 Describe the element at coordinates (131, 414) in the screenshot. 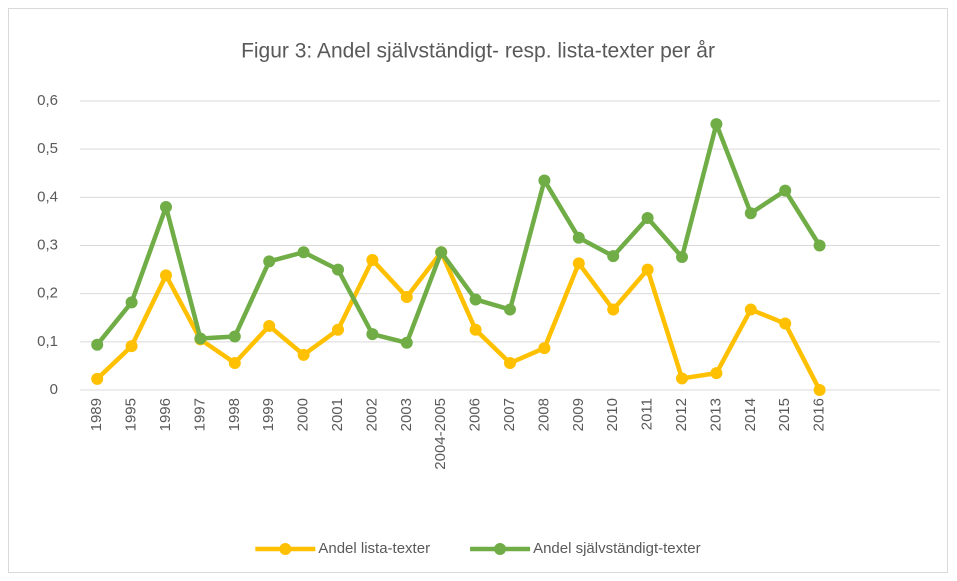

I see `x-tick-label: 1995` at that location.